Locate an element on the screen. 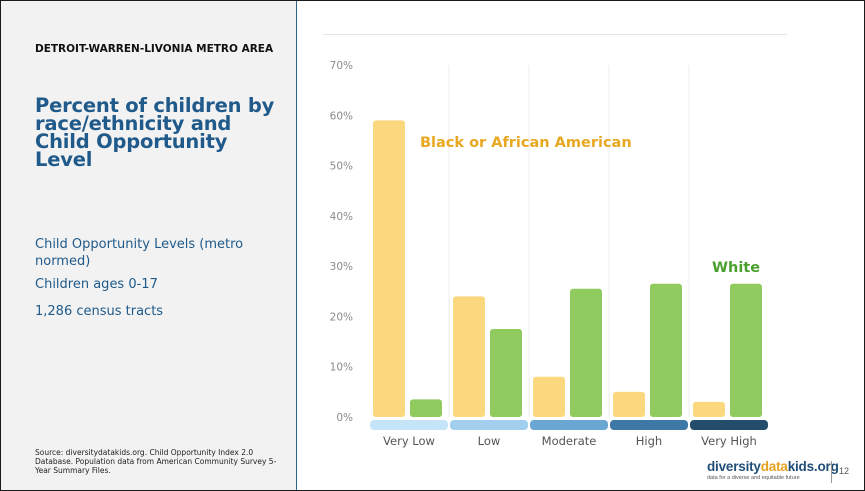  logo-text-part2: data is located at coordinates (774, 466).